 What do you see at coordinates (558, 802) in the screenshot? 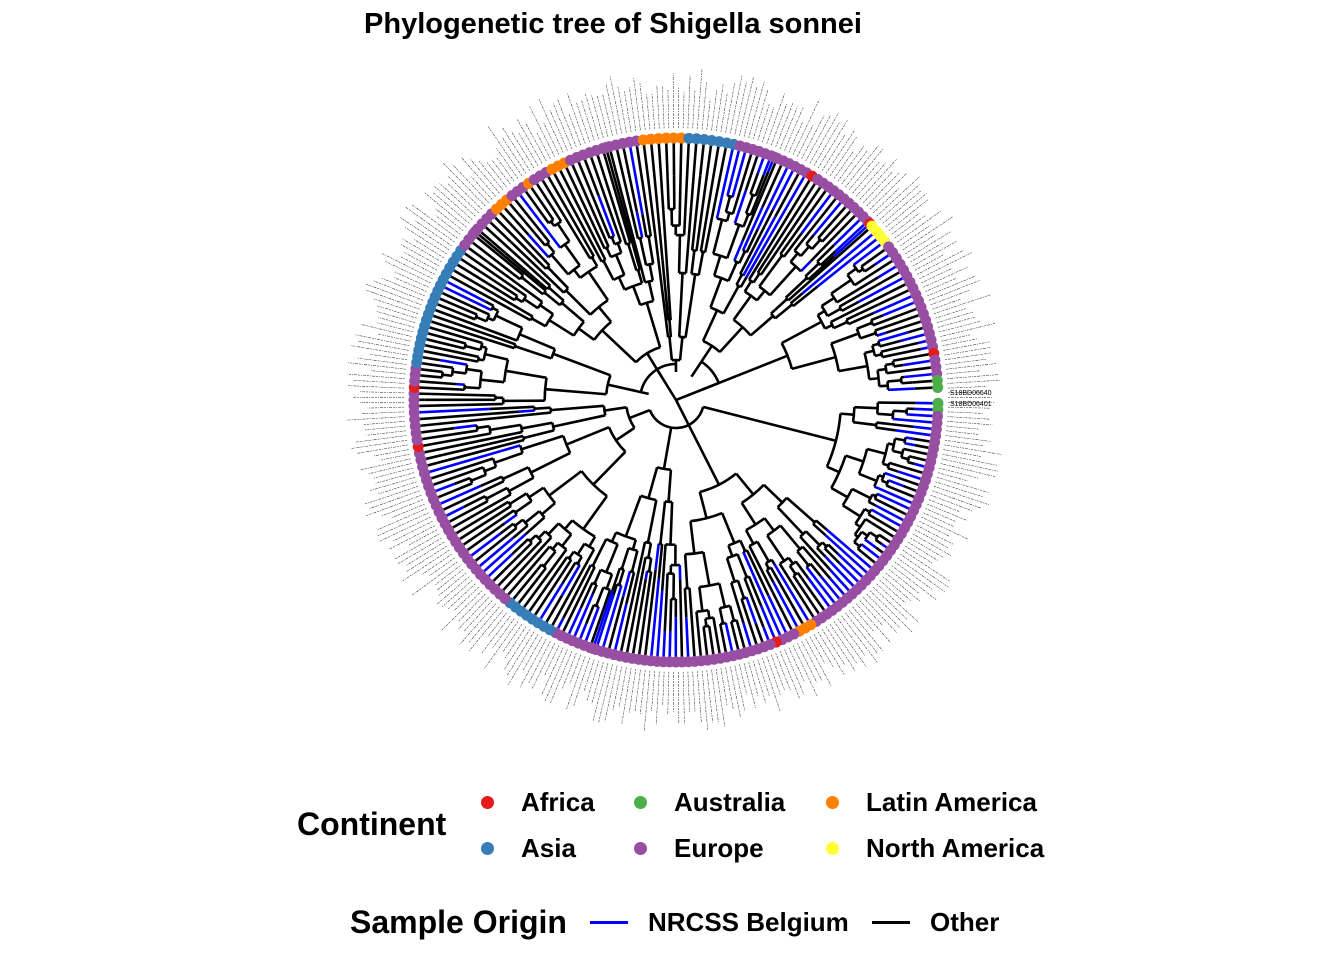
I see `legend-label-africa: Africa` at bounding box center [558, 802].